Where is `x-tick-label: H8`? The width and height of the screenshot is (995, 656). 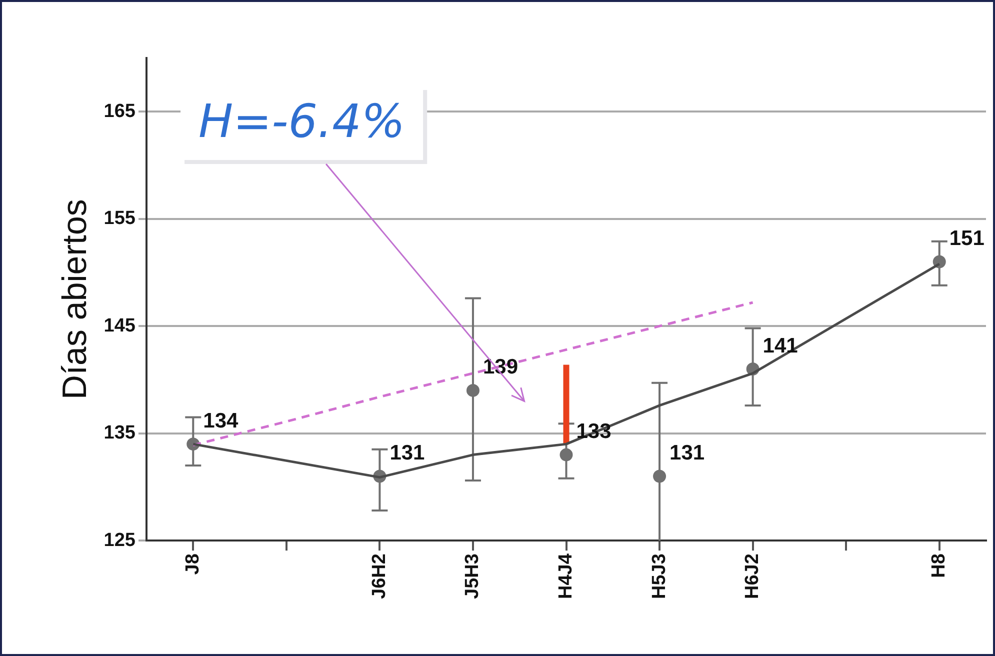 x-tick-label: H8 is located at coordinates (939, 566).